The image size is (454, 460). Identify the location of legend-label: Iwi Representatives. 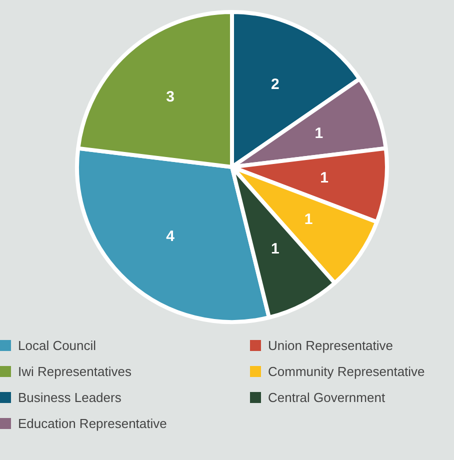
(75, 371).